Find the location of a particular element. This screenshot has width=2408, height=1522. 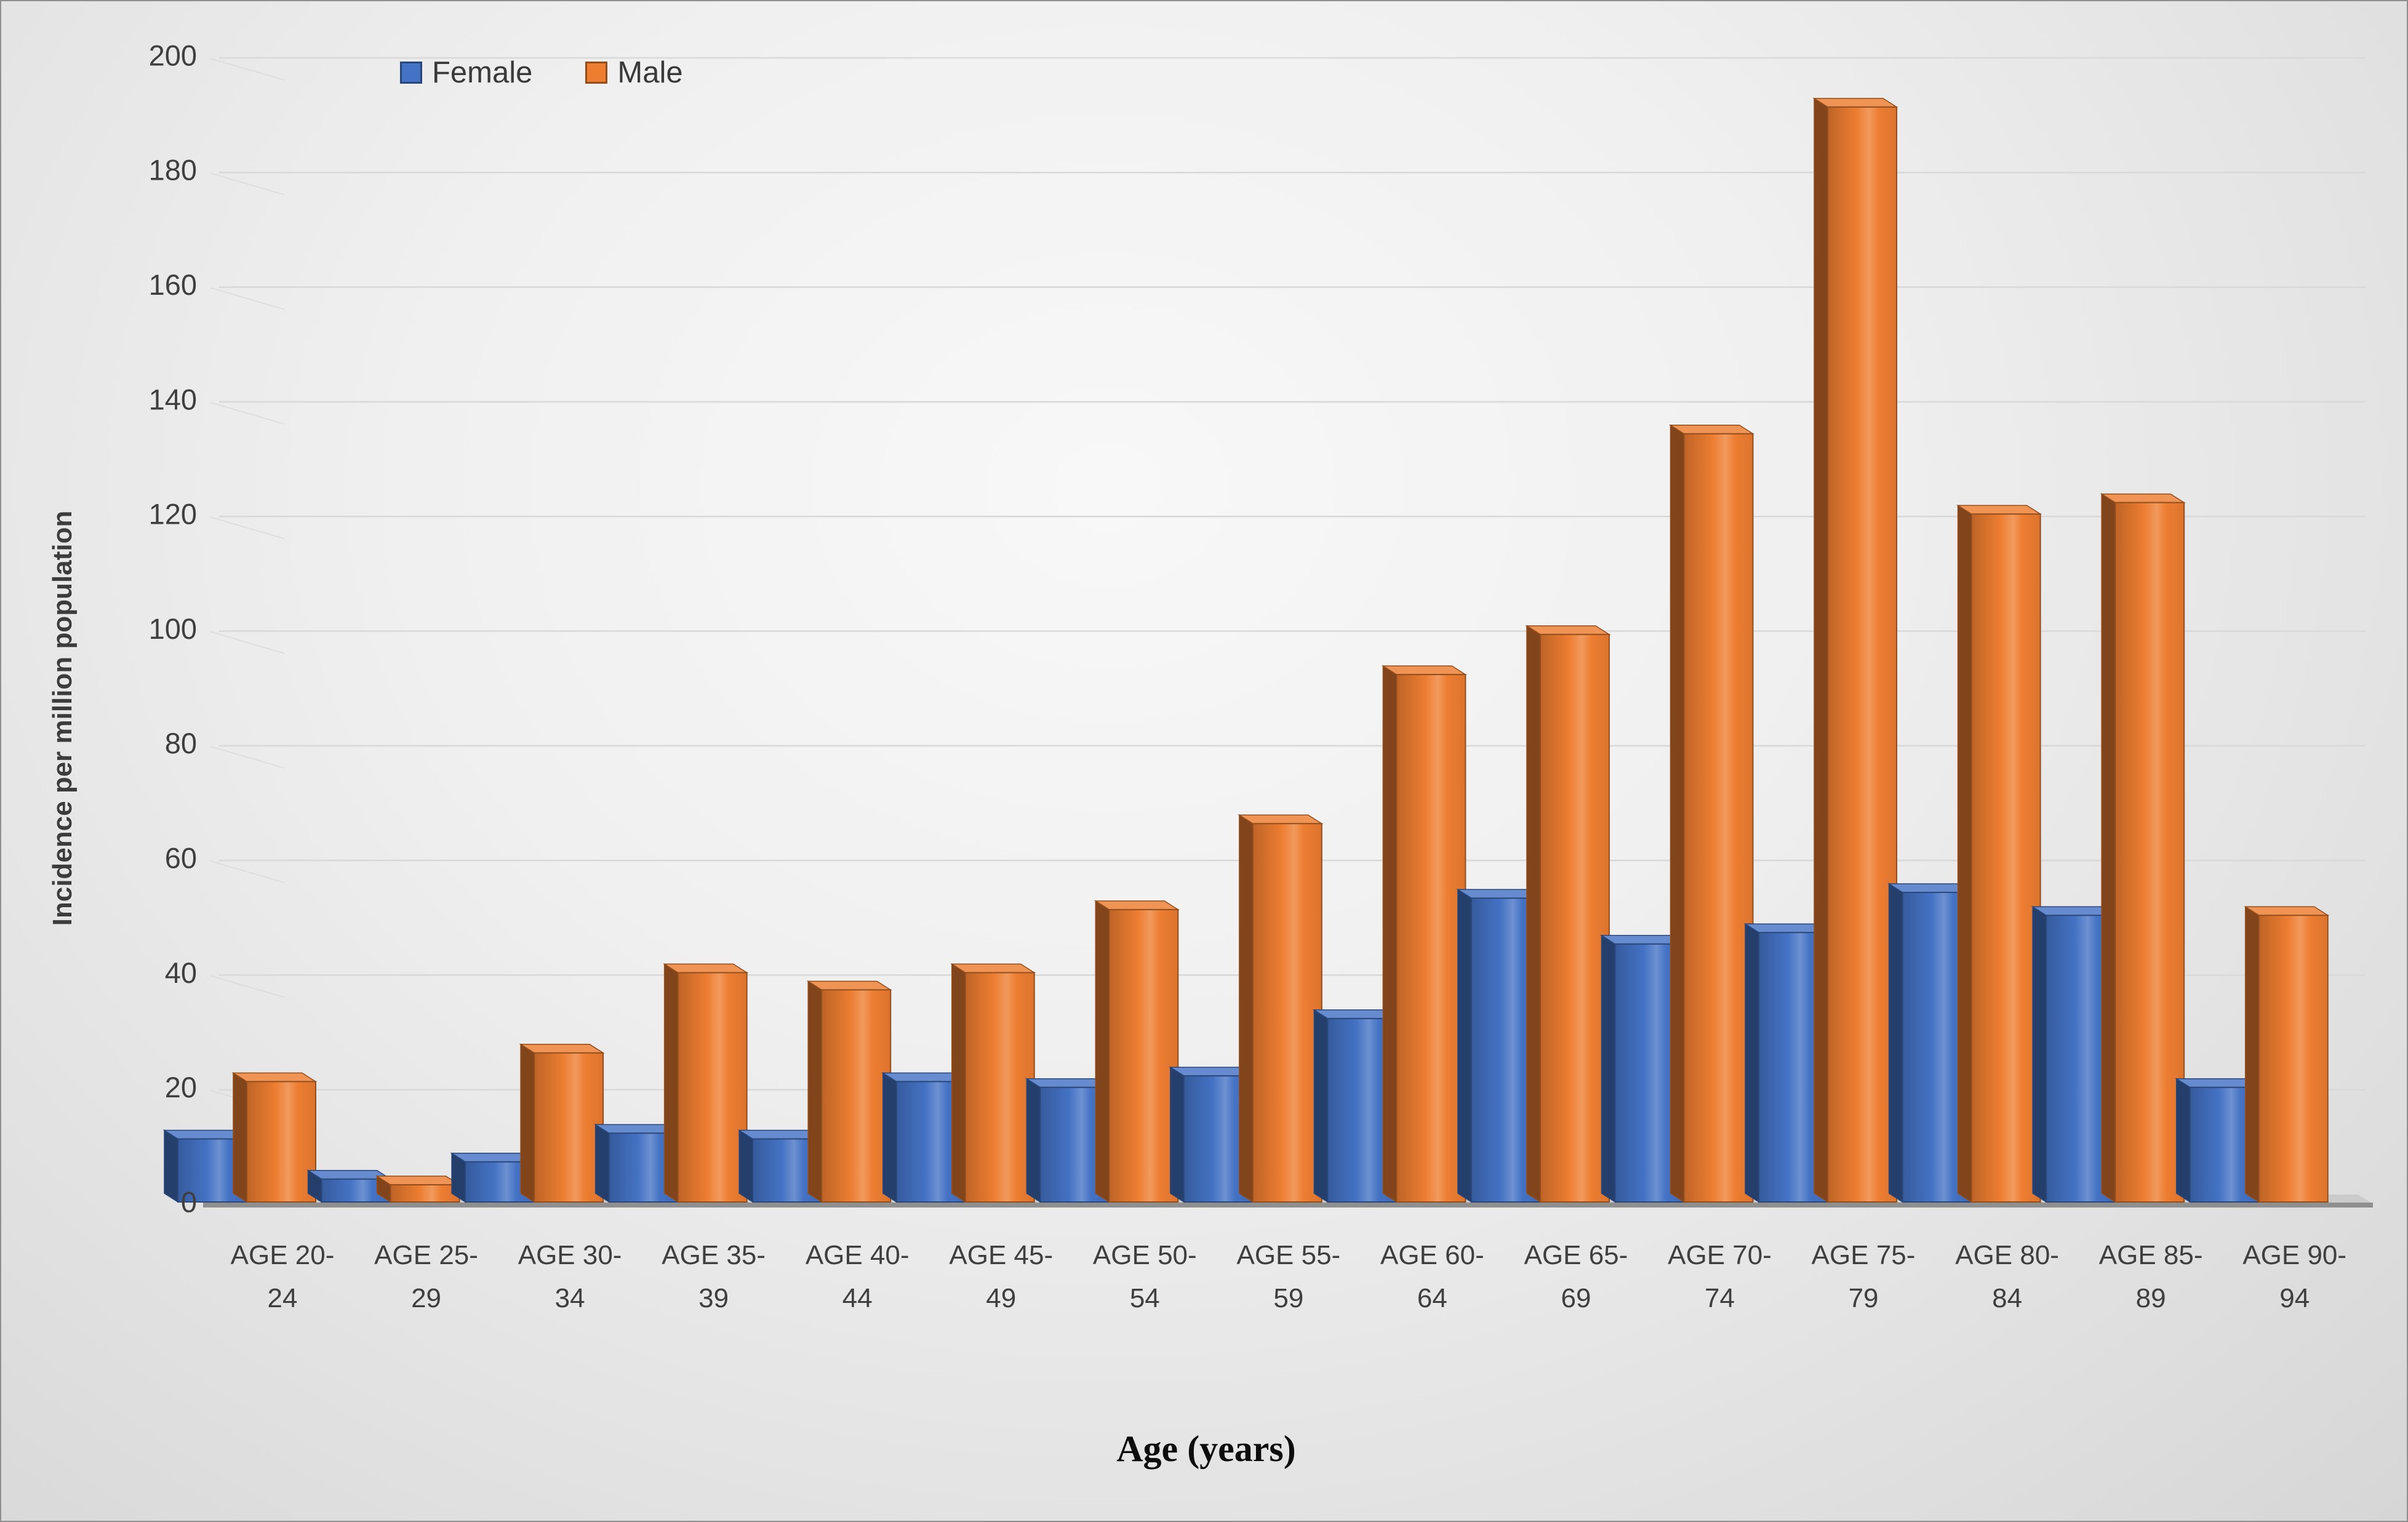

x-category-label-age-50-54: AGE 50-54 is located at coordinates (1145, 1276).